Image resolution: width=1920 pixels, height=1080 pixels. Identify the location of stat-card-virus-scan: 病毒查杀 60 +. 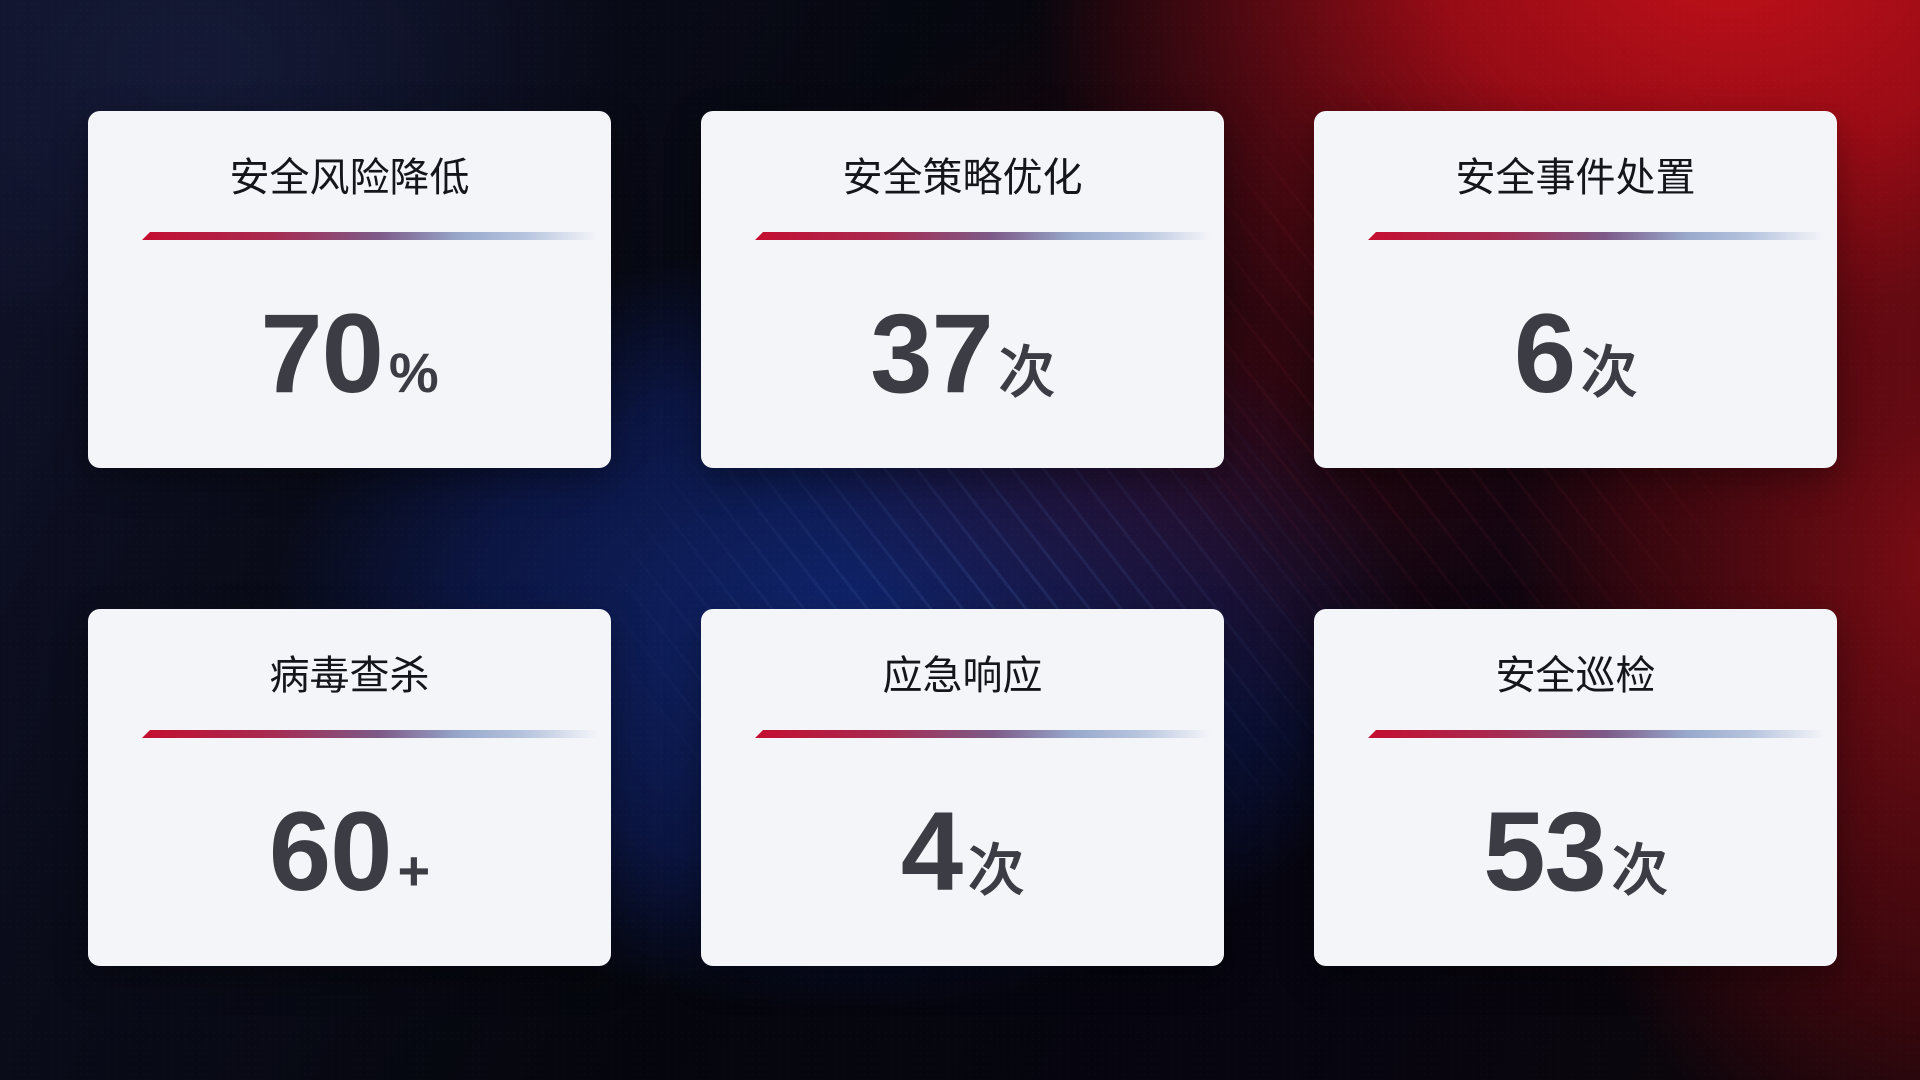
(349, 787).